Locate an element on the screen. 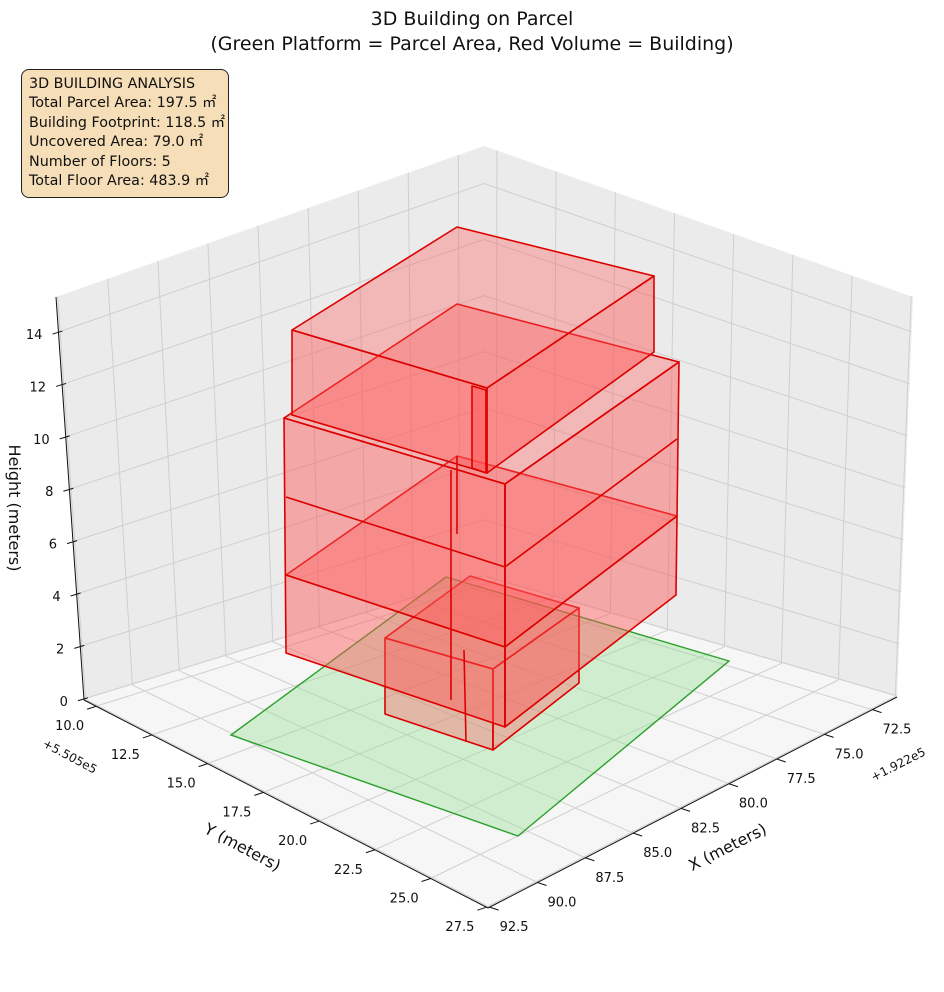 The height and width of the screenshot is (992, 944). z-tick-label: 2 is located at coordinates (60, 649).